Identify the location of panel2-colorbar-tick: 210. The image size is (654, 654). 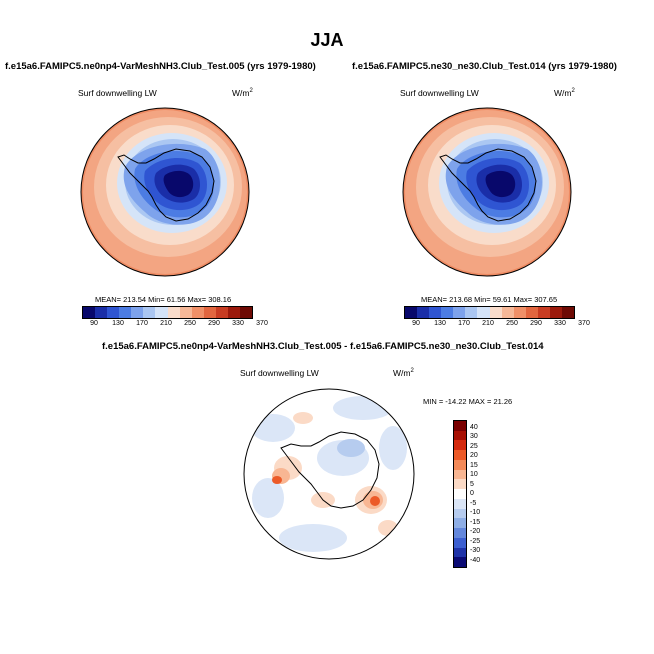
(488, 323).